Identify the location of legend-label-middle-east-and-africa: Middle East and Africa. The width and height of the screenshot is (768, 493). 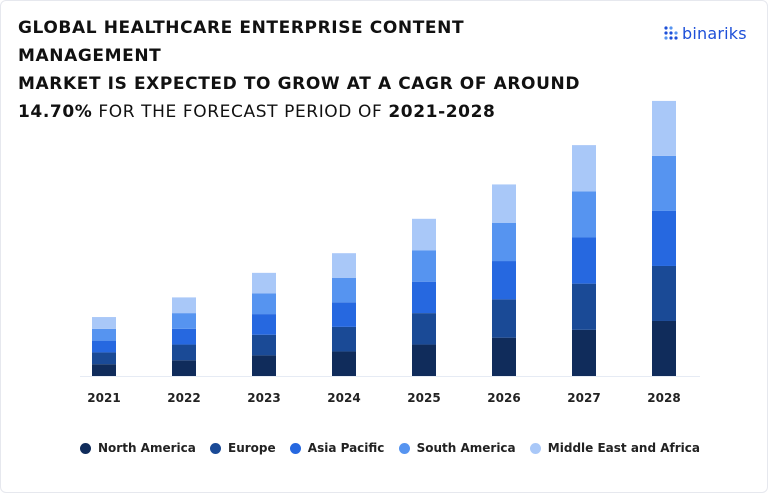
(623, 448).